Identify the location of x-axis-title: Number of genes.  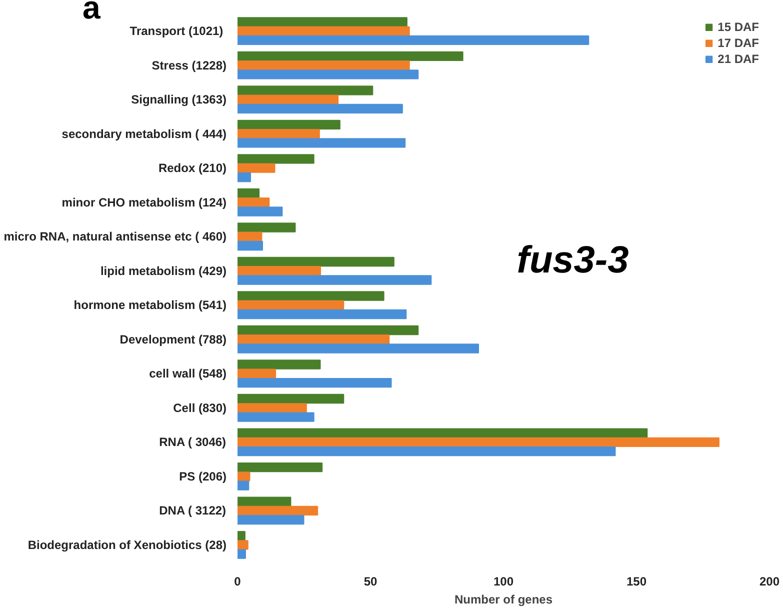
(503, 599).